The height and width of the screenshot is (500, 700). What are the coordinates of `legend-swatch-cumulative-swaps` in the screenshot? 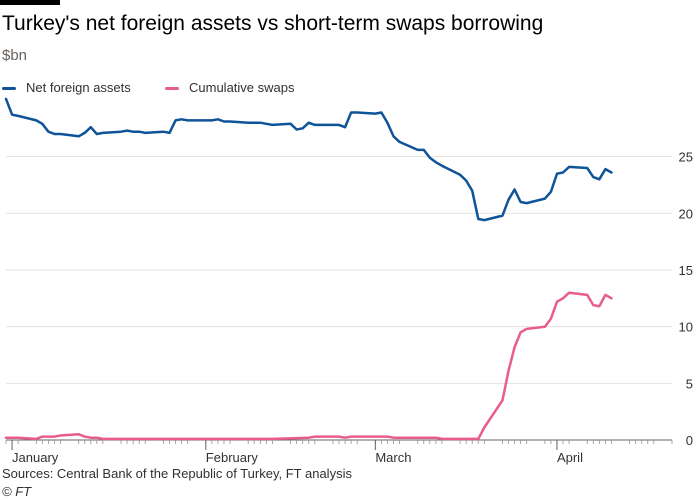 It's located at (172, 88).